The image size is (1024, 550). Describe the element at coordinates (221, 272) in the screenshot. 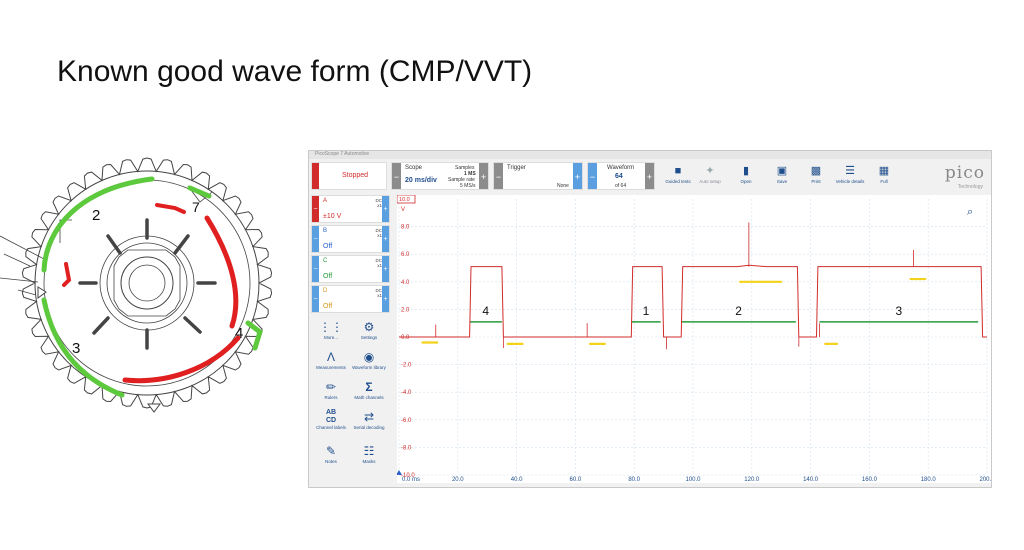

I see `red-arc-right` at that location.